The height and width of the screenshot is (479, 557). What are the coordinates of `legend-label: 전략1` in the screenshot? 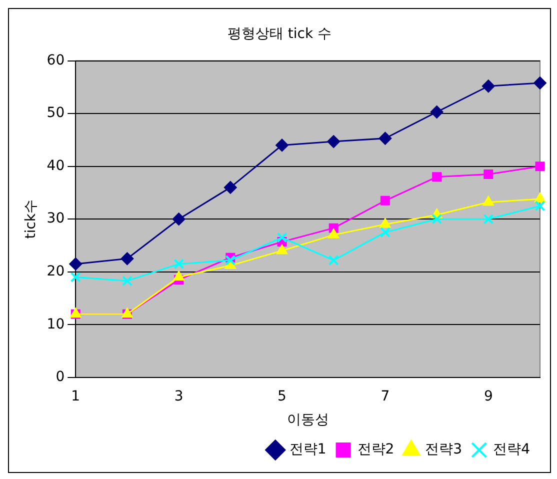 It's located at (307, 450).